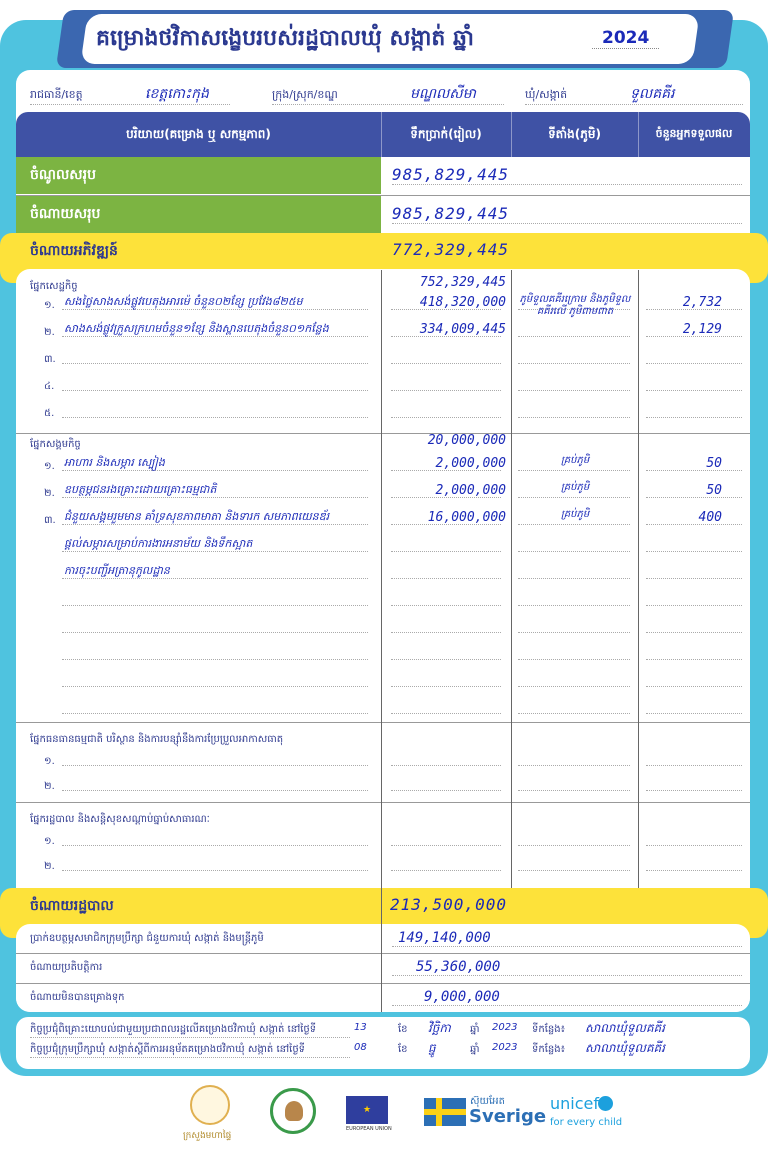  I want to click on province-value: ខេត្តកោះកុង, so click(177, 94).